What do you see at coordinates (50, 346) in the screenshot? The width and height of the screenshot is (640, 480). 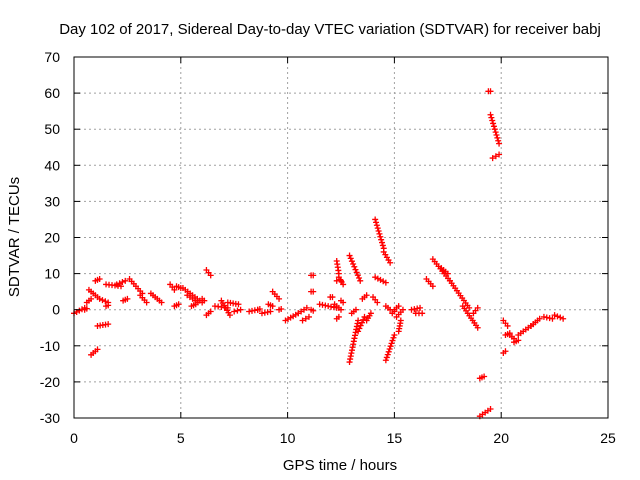 I see `y-tick-label: -10` at bounding box center [50, 346].